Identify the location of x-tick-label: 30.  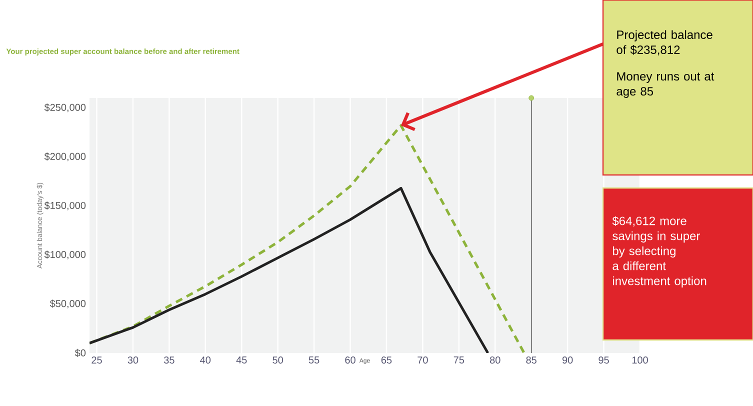
(133, 360).